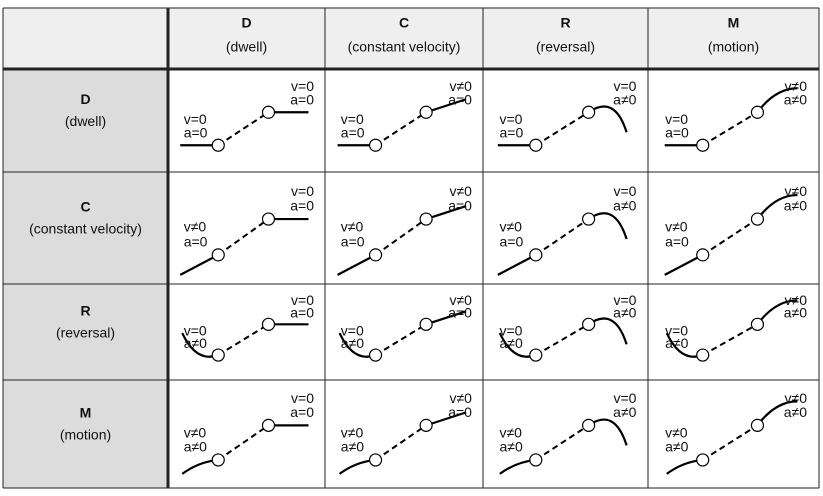 The height and width of the screenshot is (496, 823). What do you see at coordinates (411, 38) in the screenshot?
I see `header-bg` at bounding box center [411, 38].